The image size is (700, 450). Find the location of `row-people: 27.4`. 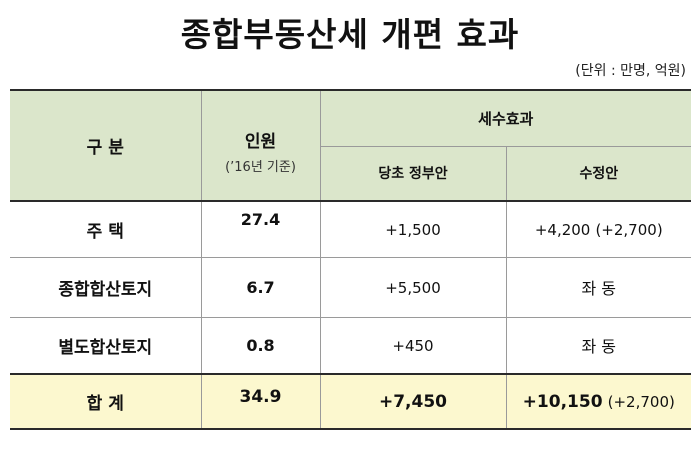

row-people: 27.4 is located at coordinates (260, 219).